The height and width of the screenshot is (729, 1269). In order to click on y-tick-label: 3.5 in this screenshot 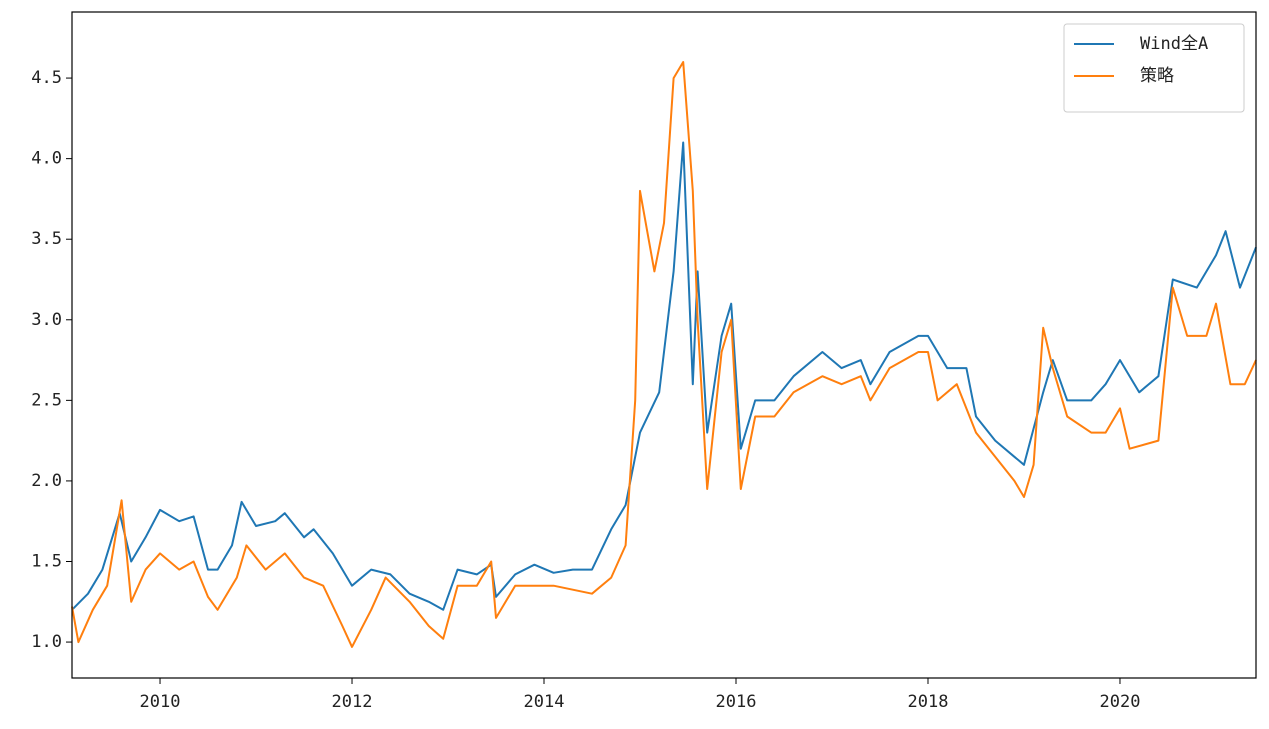, I will do `click(46, 239)`.